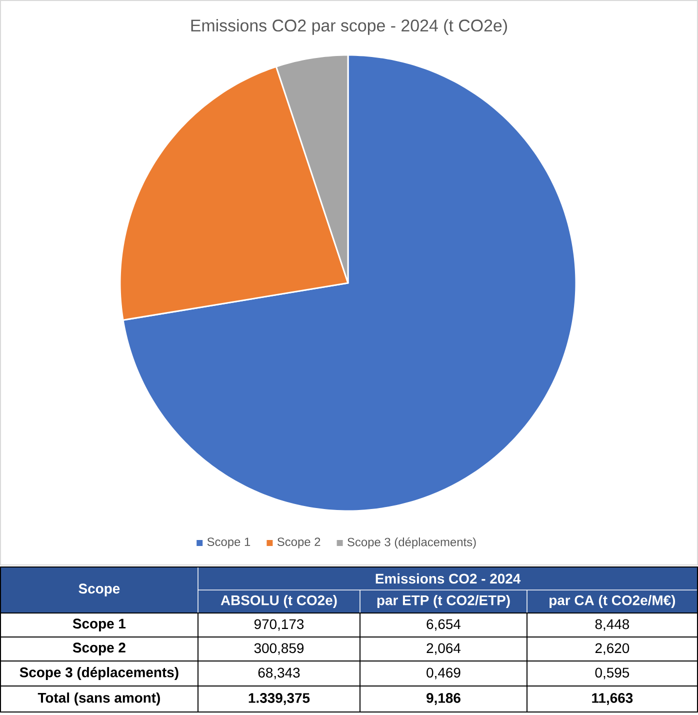 The width and height of the screenshot is (698, 715). I want to click on text: 68,343, so click(279, 674).